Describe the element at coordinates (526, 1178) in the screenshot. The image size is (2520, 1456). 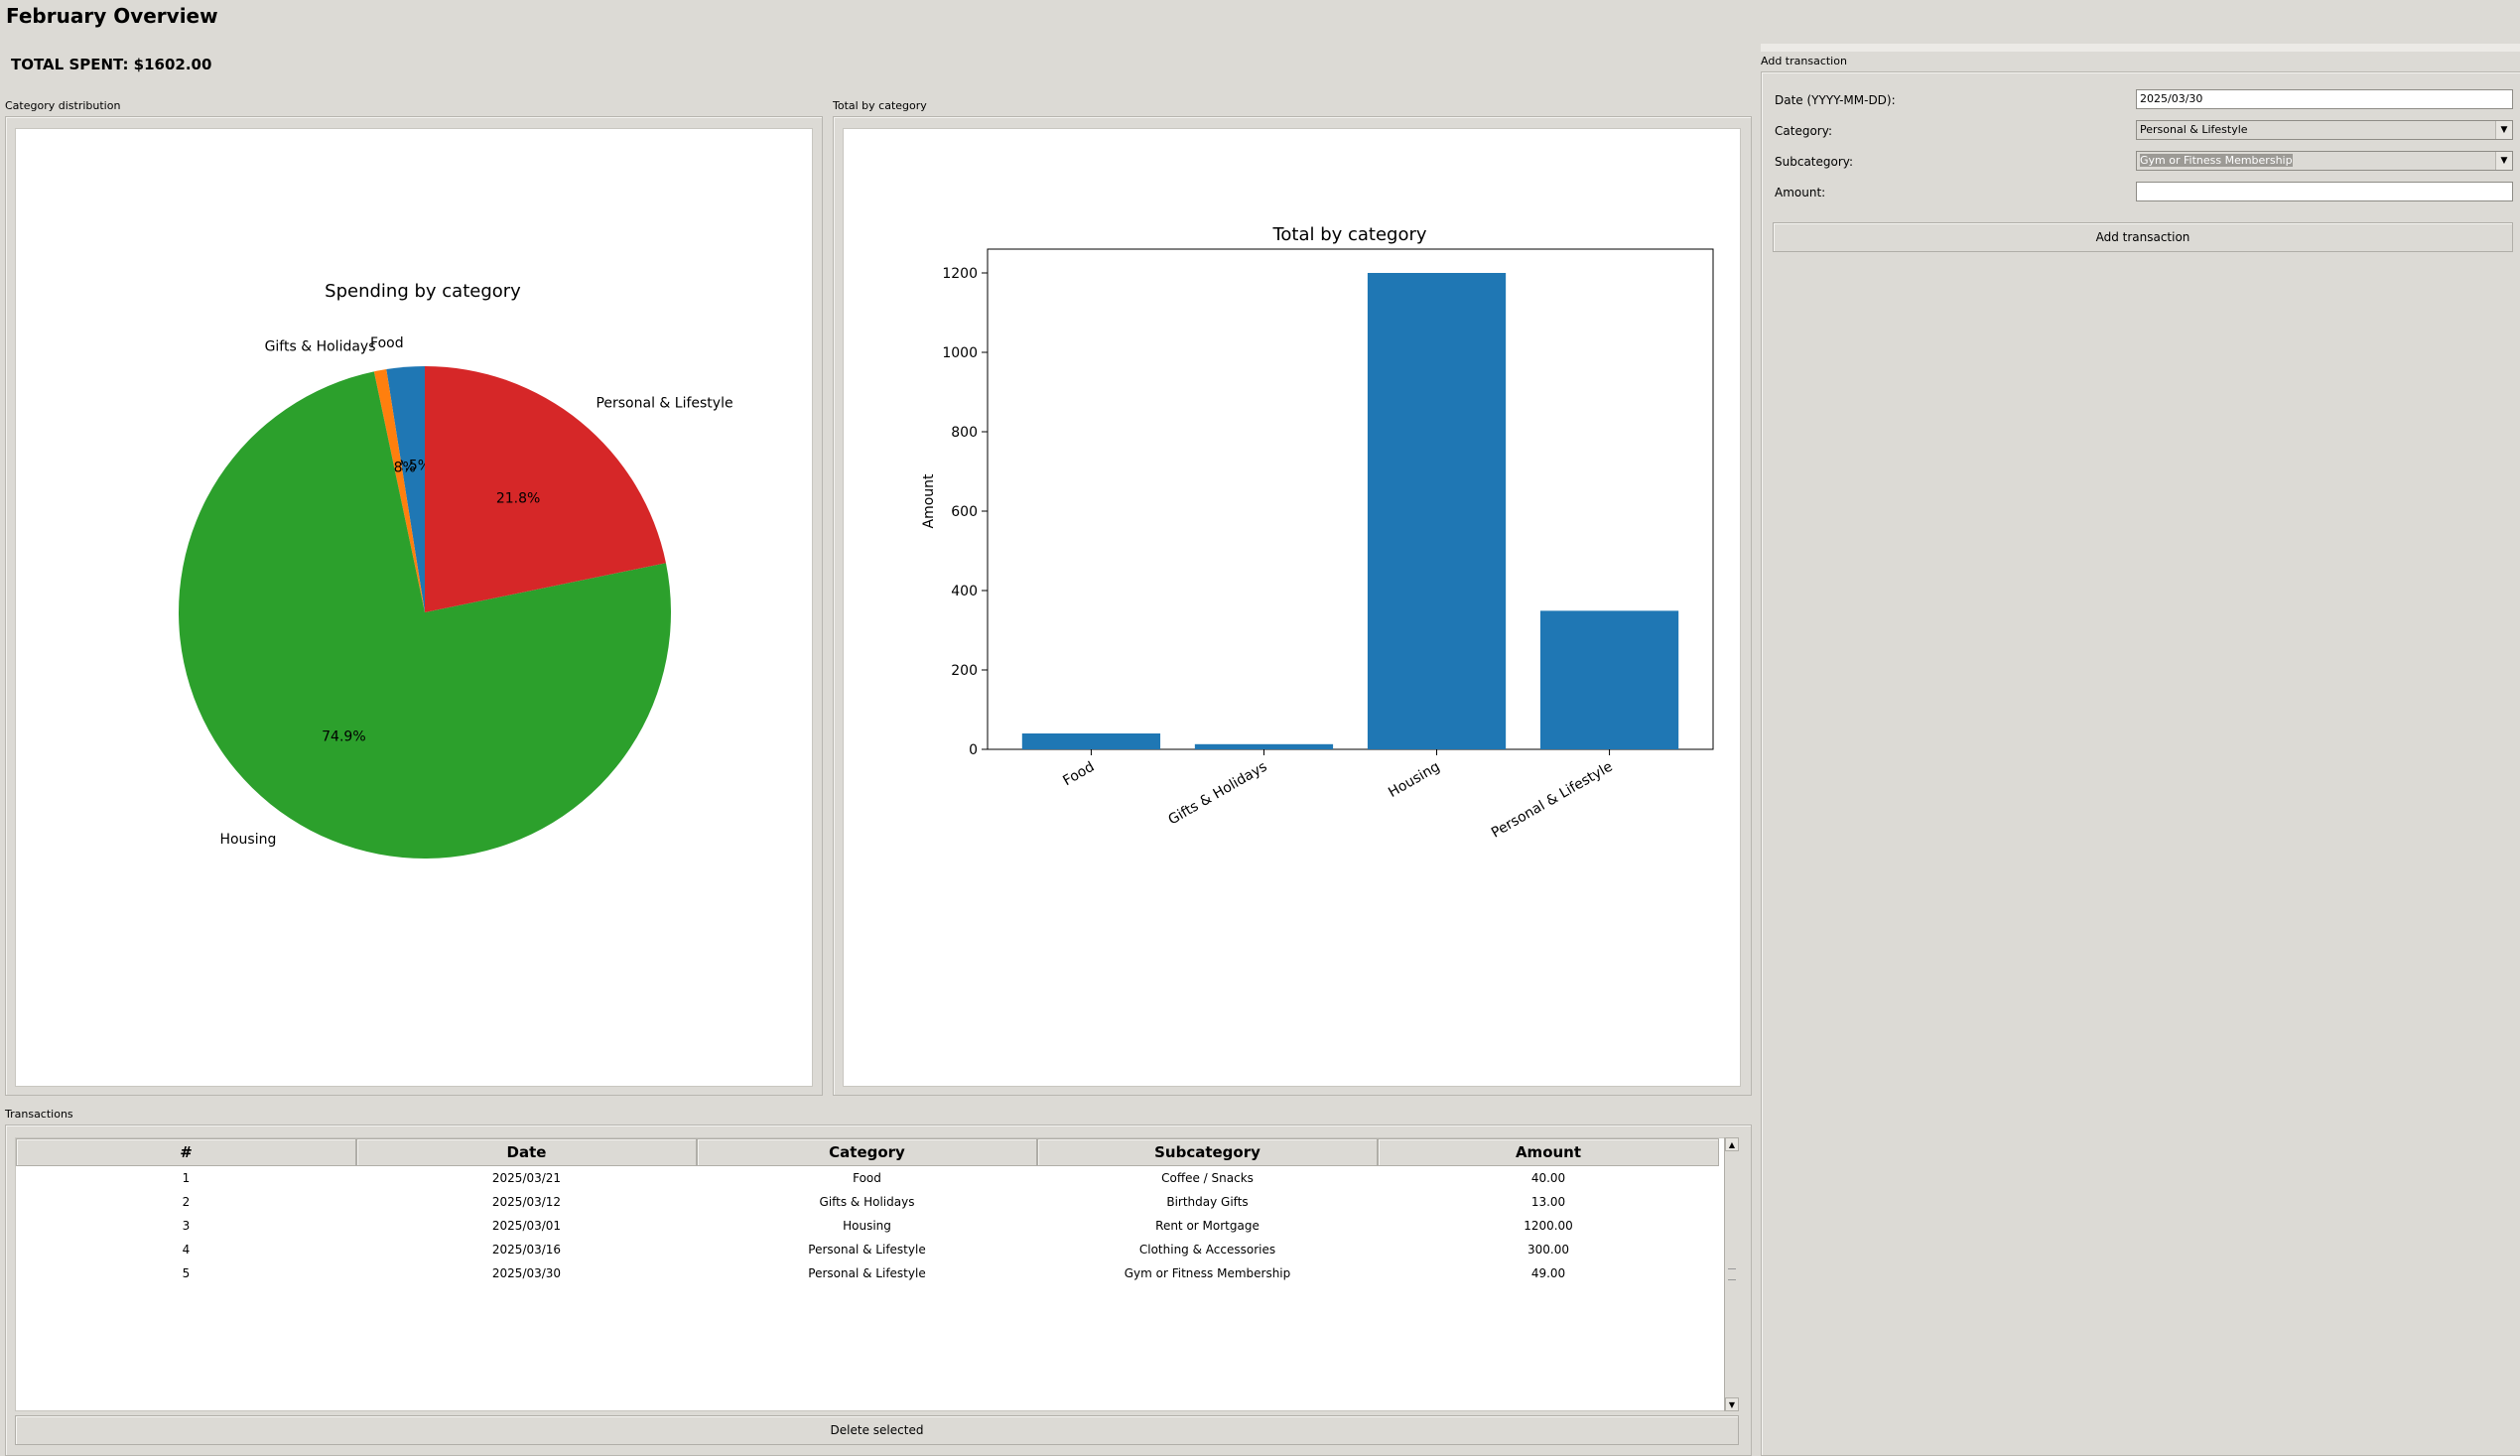
I see `table-cell: 2025/03/21` at that location.